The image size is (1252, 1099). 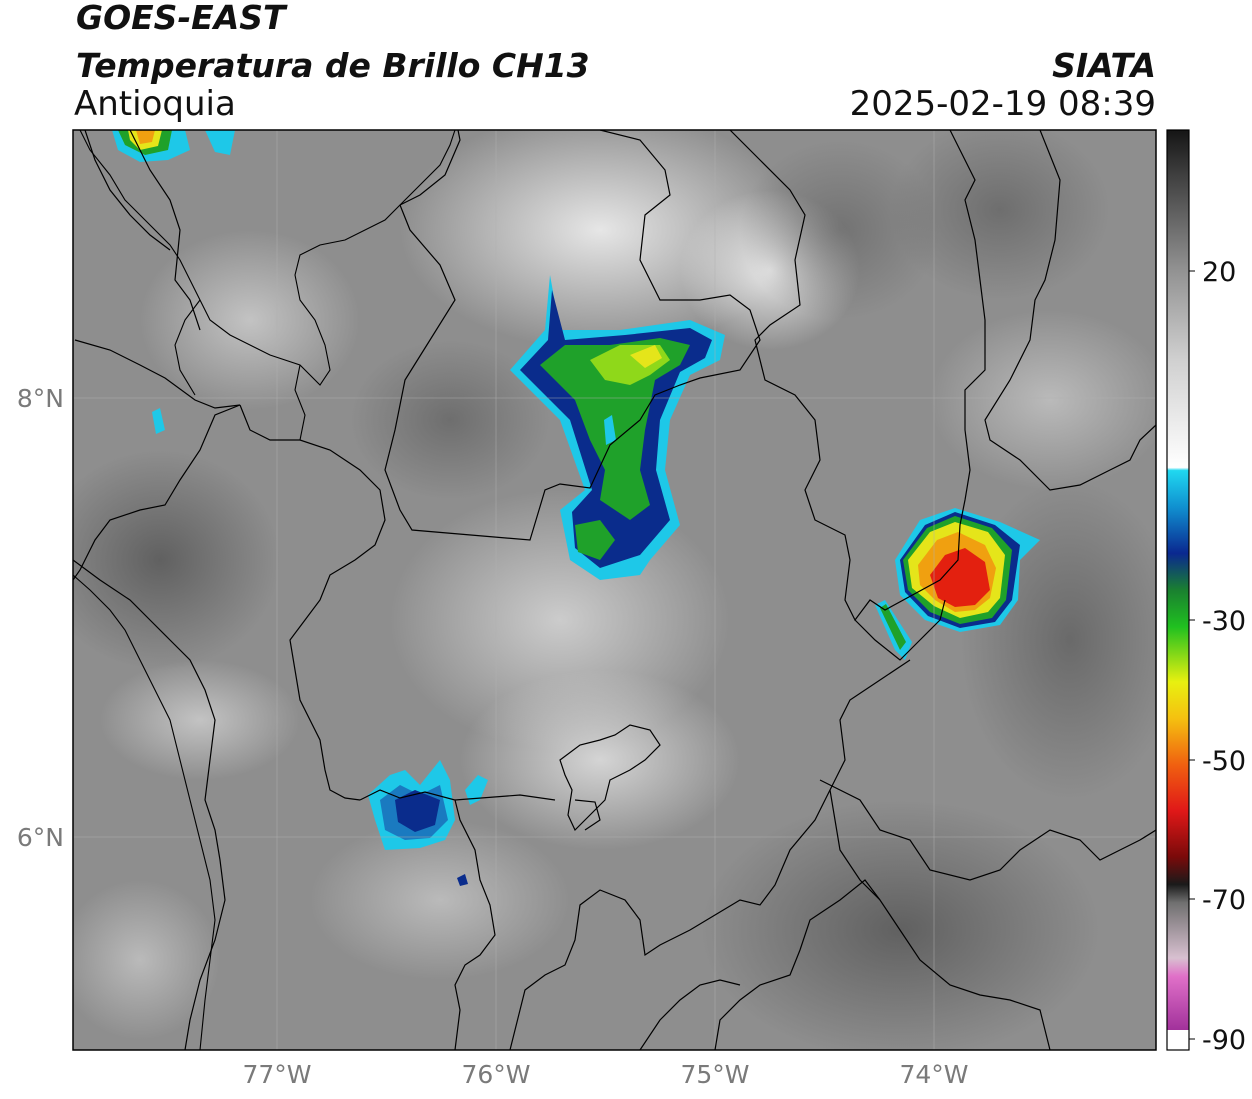 What do you see at coordinates (1219, 272) in the screenshot?
I see `colorbar-tick-label: 20` at bounding box center [1219, 272].